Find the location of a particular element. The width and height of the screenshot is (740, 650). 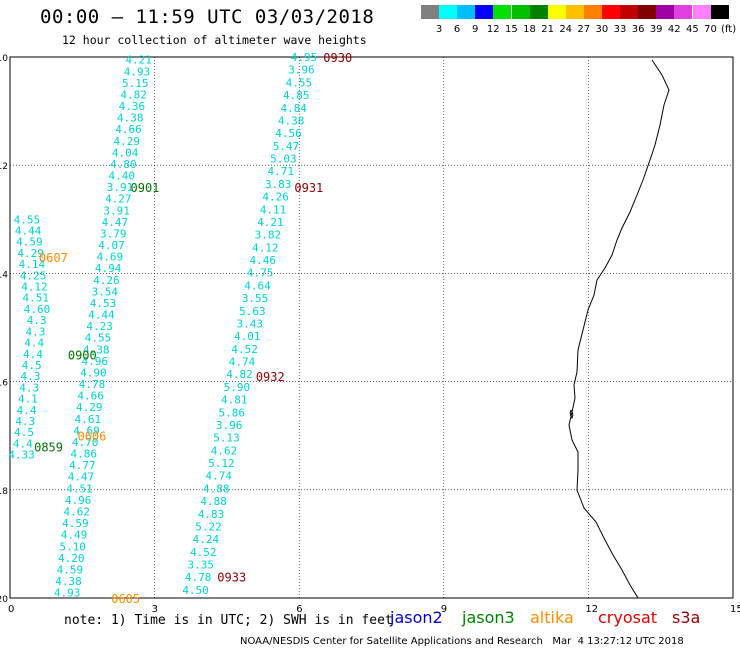

swh-value: 4.60 is located at coordinates (37, 309).